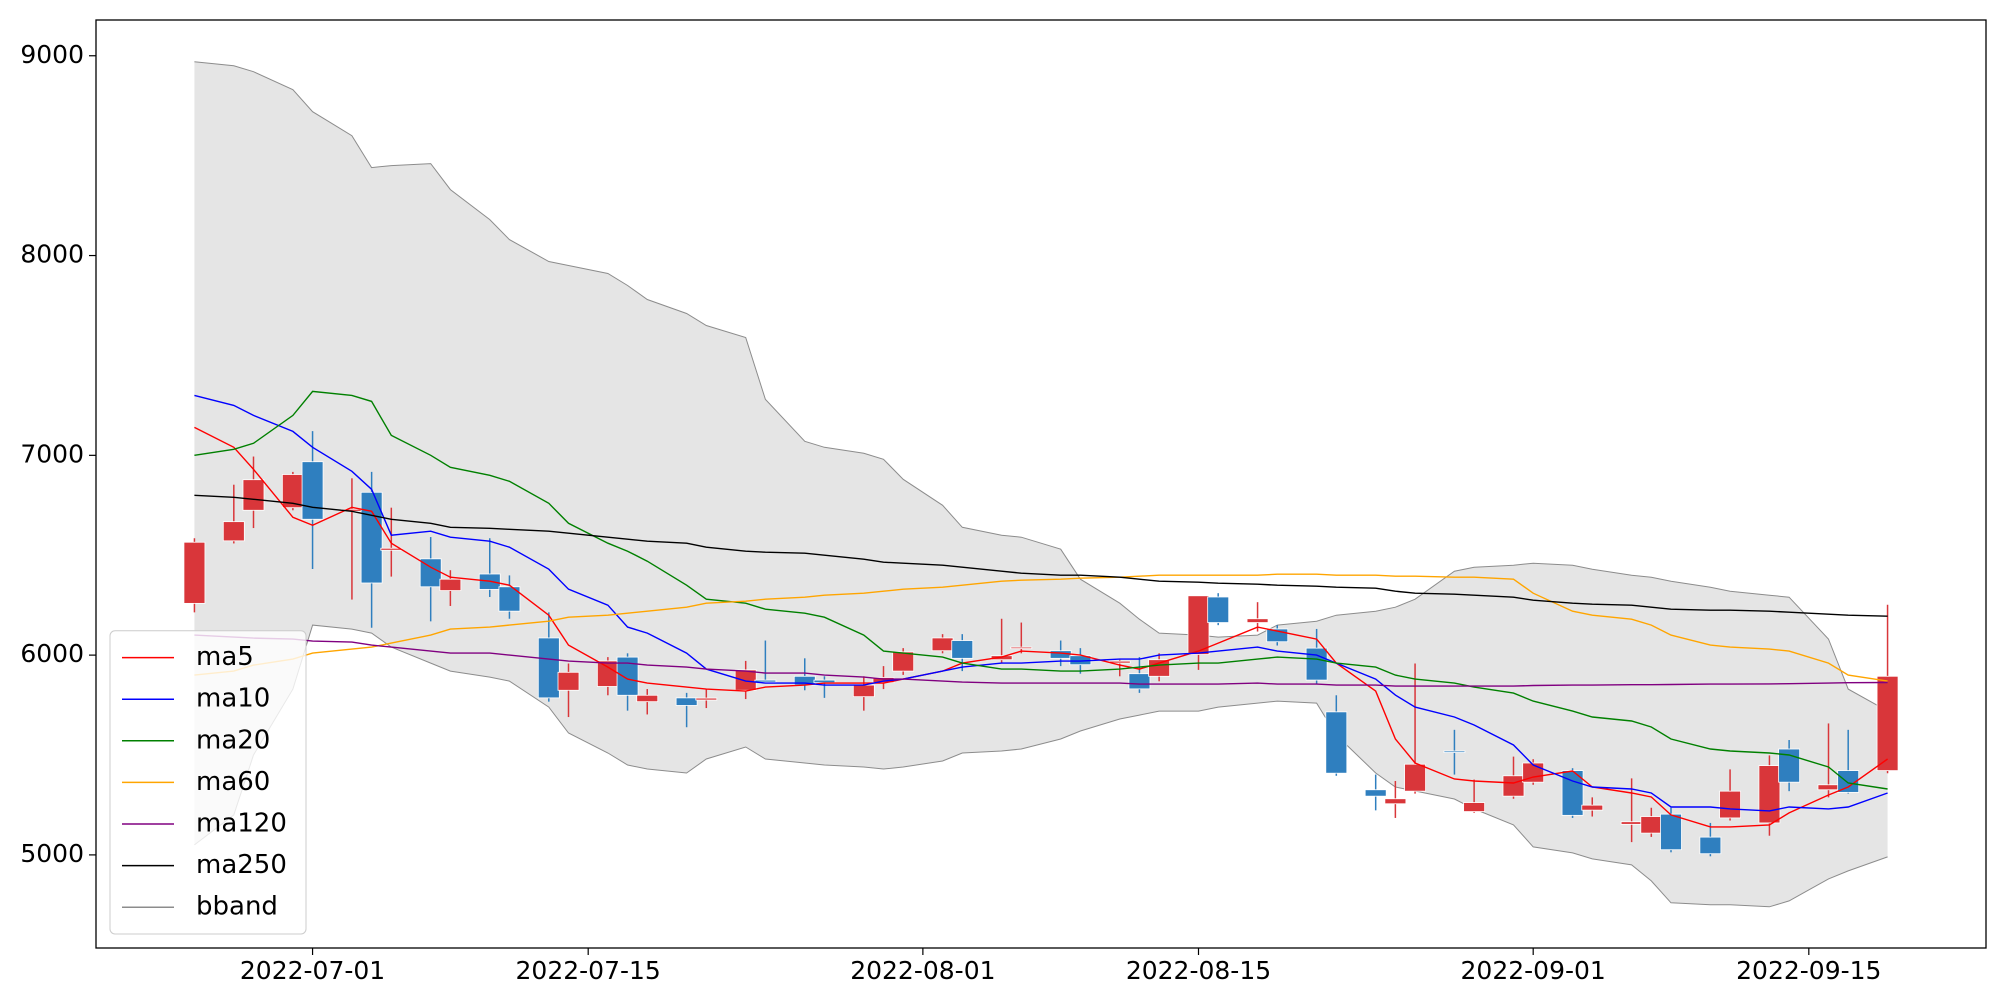  I want to click on x-tick-label: 2022-07-15, so click(588, 970).